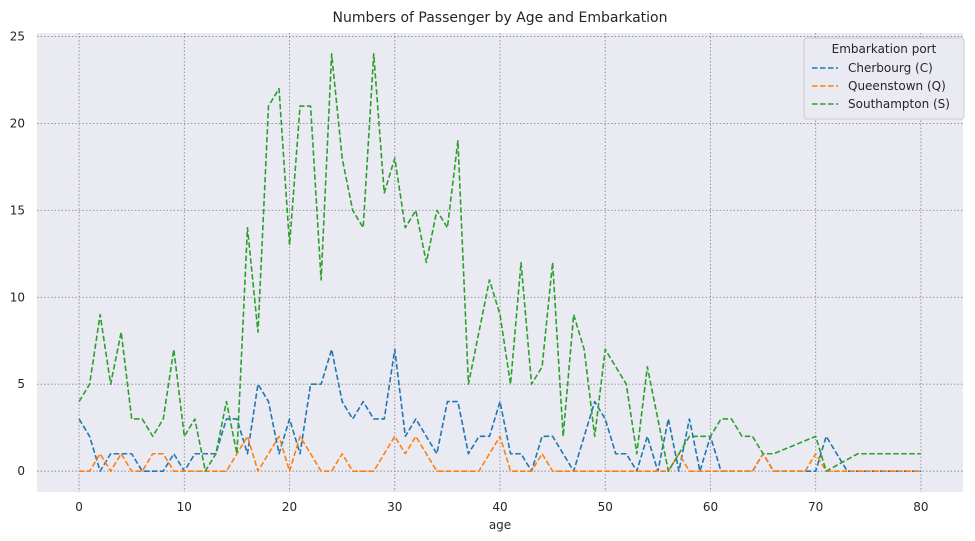 This screenshot has width=975, height=541. I want to click on x-tick-label-20: 20, so click(289, 507).